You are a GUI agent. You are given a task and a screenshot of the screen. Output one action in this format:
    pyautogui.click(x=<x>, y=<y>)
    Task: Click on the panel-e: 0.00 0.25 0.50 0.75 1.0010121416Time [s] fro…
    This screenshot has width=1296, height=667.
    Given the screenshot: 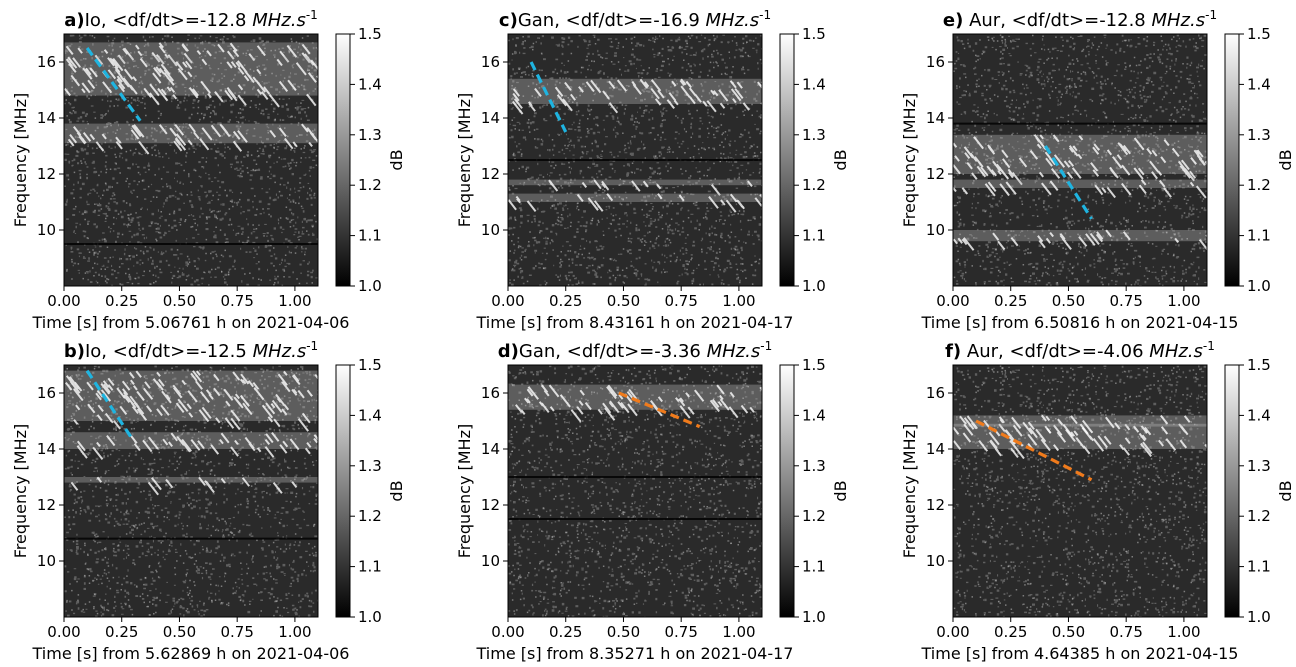 What is the action you would take?
    pyautogui.click(x=1097, y=170)
    